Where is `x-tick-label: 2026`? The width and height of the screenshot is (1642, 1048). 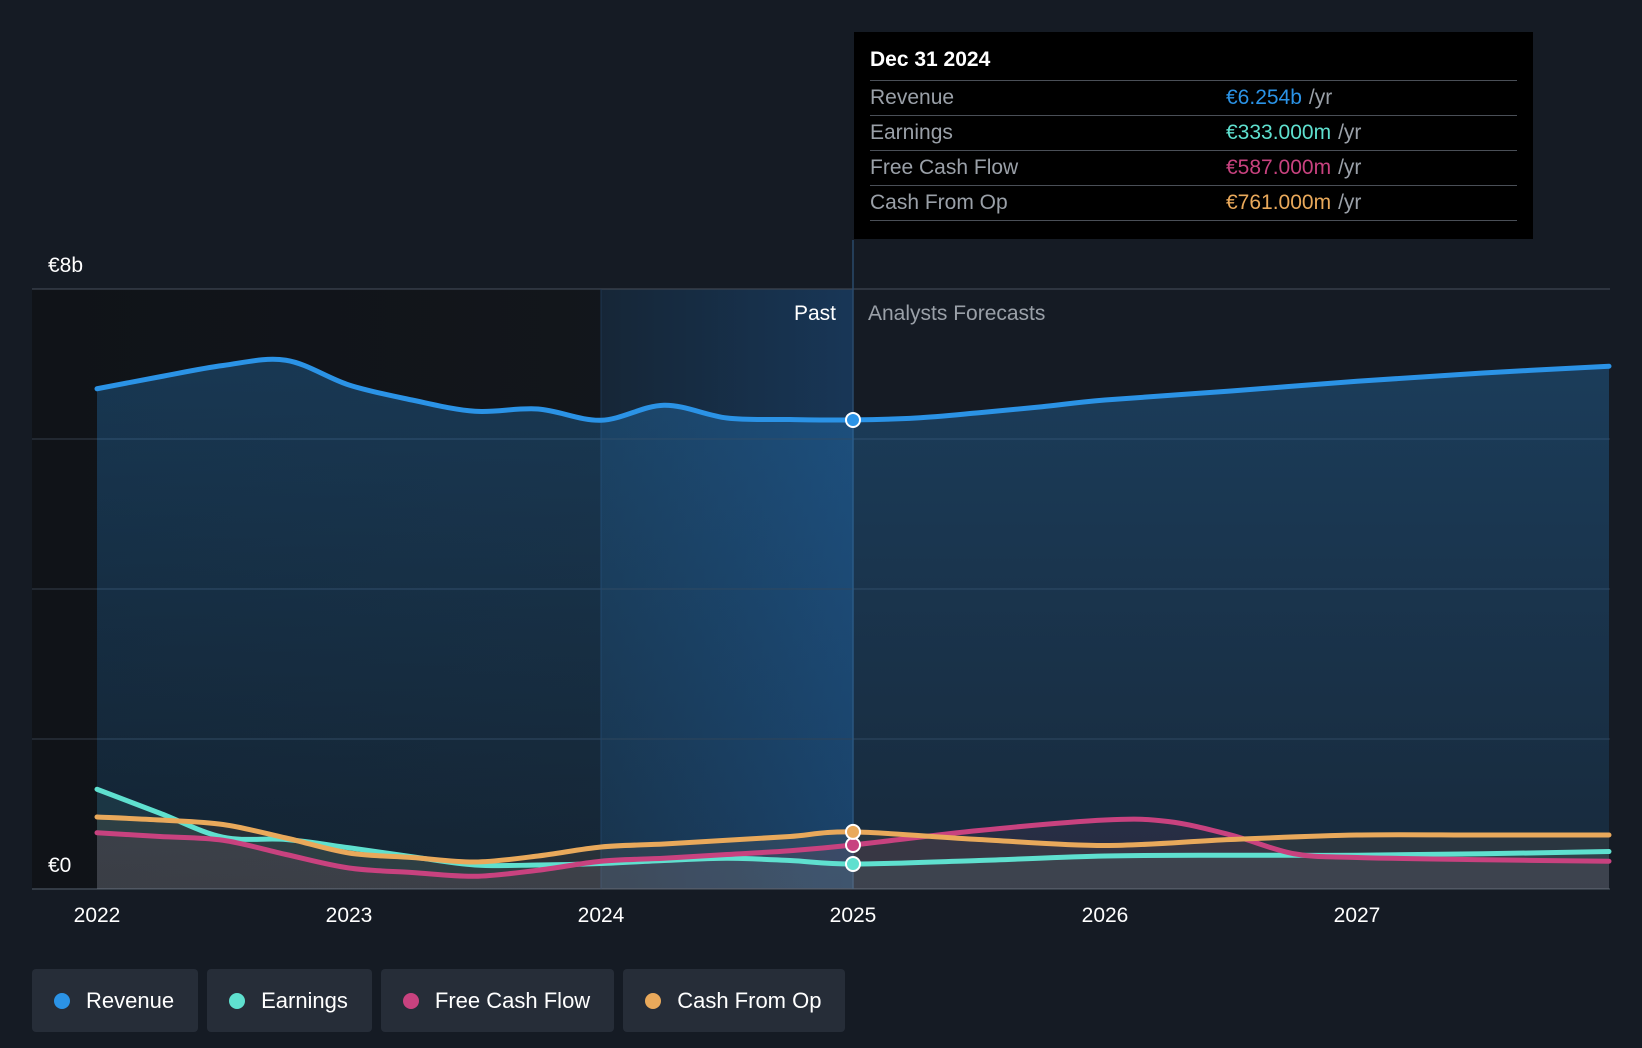
x-tick-label: 2026 is located at coordinates (1105, 915).